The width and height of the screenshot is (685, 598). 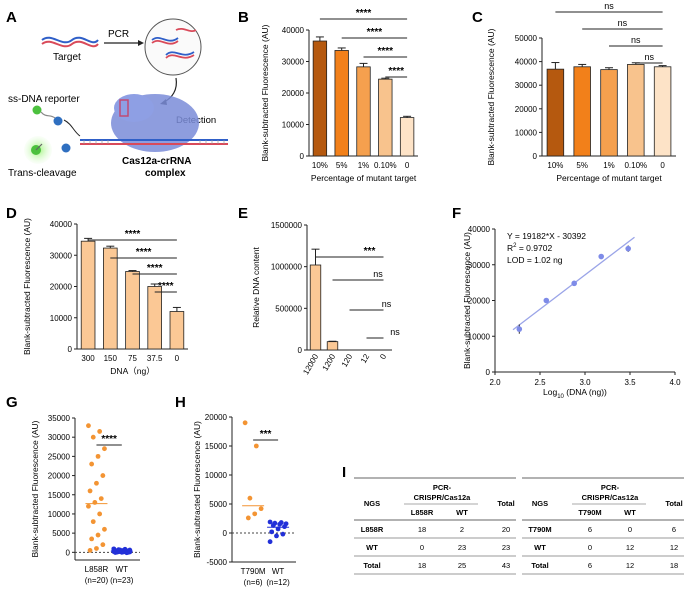 What do you see at coordinates (505, 503) in the screenshot?
I see `table-total-header: Total` at bounding box center [505, 503].